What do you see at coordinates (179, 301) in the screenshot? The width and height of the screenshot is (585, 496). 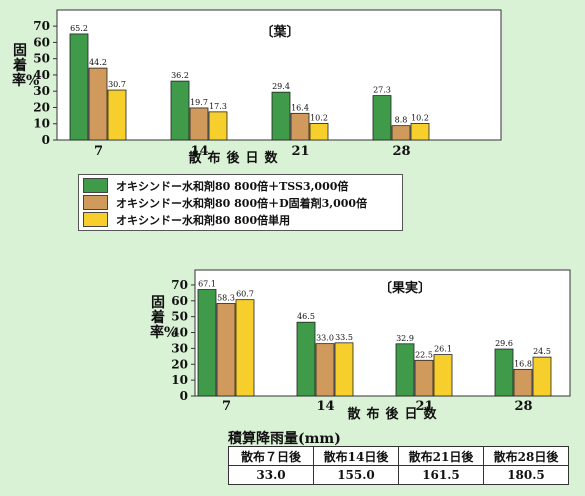 I see `fruit-ytick-label: 60` at bounding box center [179, 301].